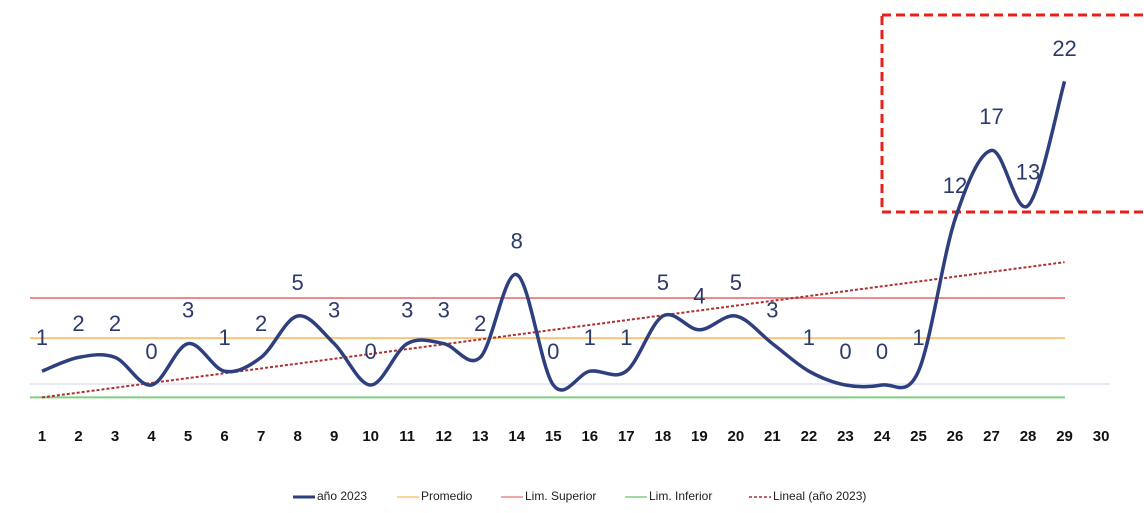  I want to click on x-tick-label: 28, so click(1028, 436).